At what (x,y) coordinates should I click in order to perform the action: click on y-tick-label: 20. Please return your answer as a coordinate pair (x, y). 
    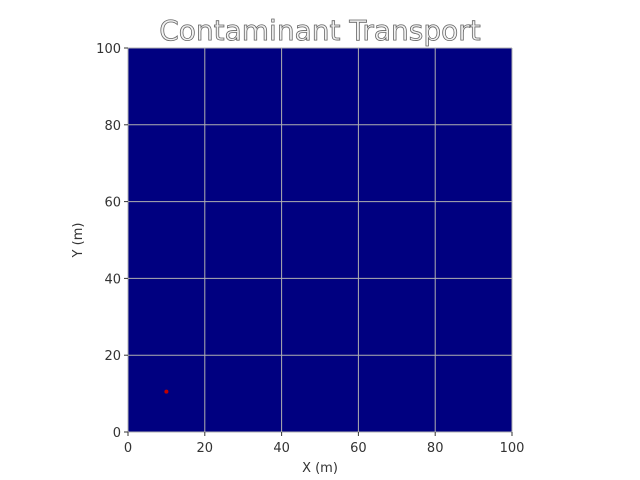
    Looking at the image, I should click on (112, 356).